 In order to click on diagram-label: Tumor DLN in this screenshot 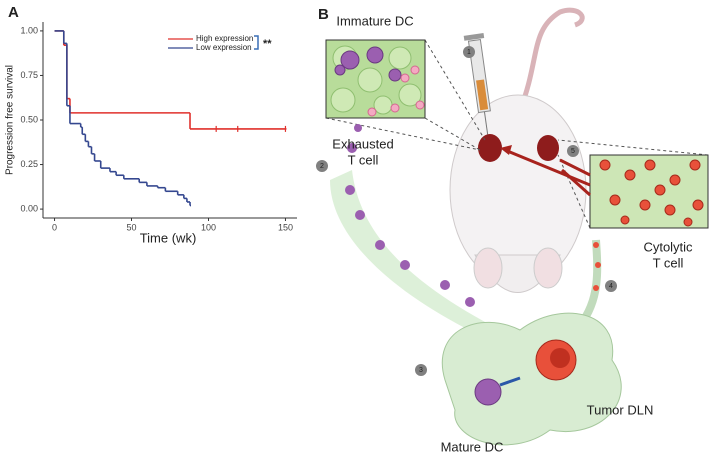, I will do `click(620, 409)`.